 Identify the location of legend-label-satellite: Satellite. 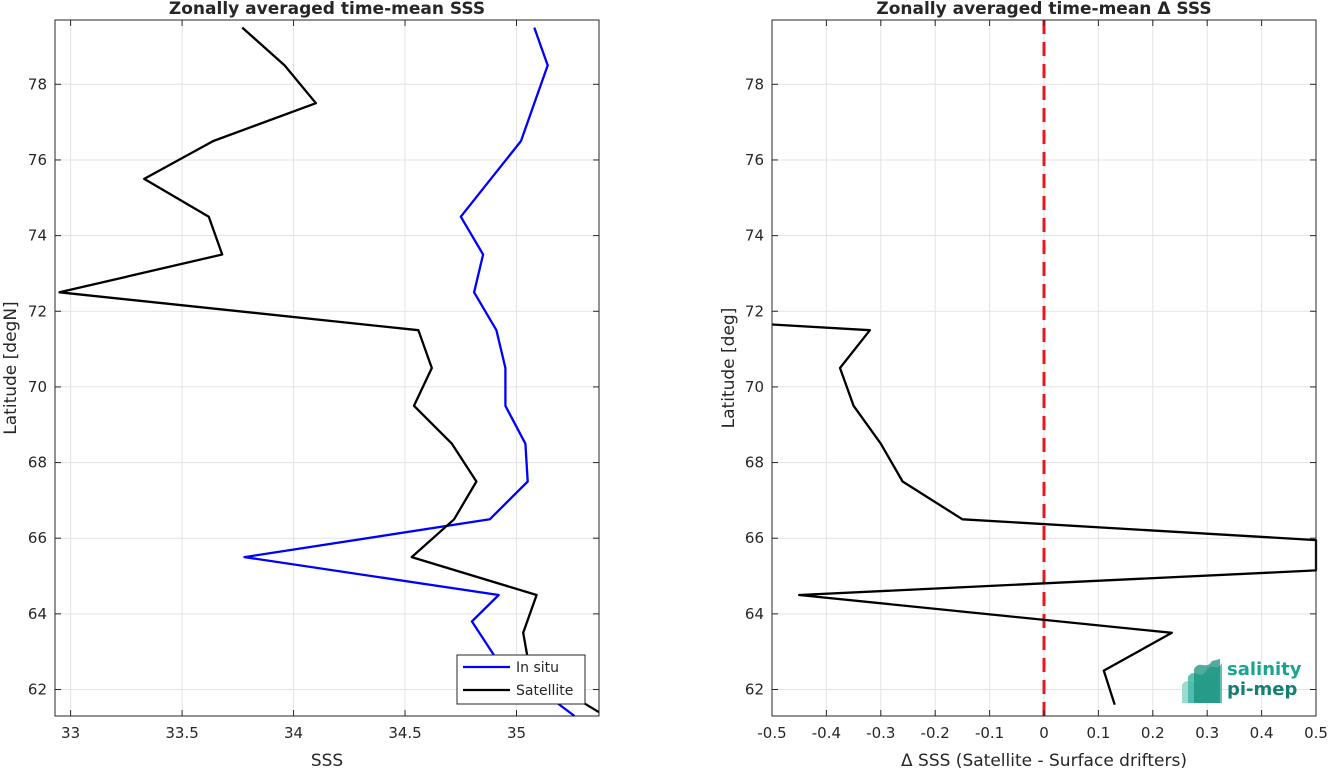
(544, 691).